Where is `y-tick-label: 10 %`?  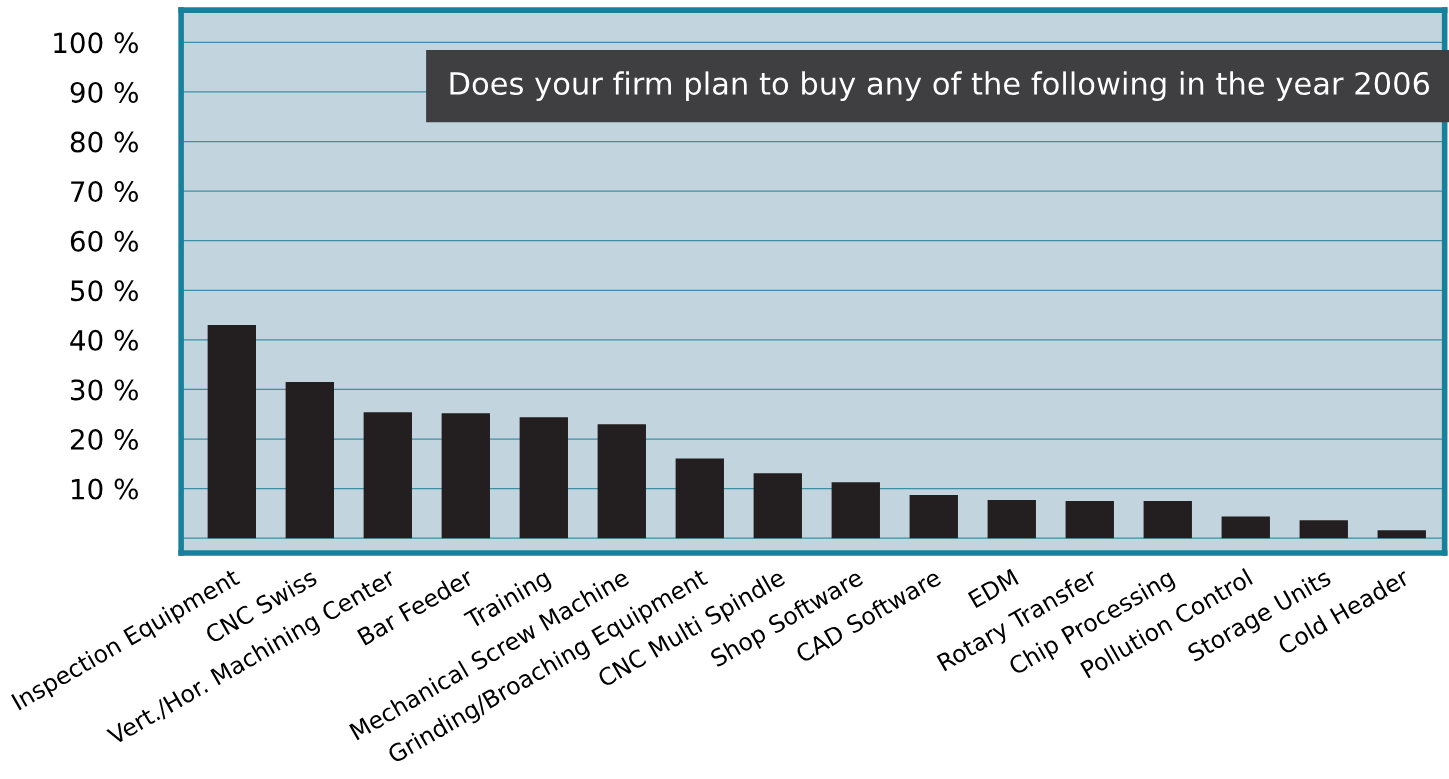 y-tick-label: 10 % is located at coordinates (104, 489).